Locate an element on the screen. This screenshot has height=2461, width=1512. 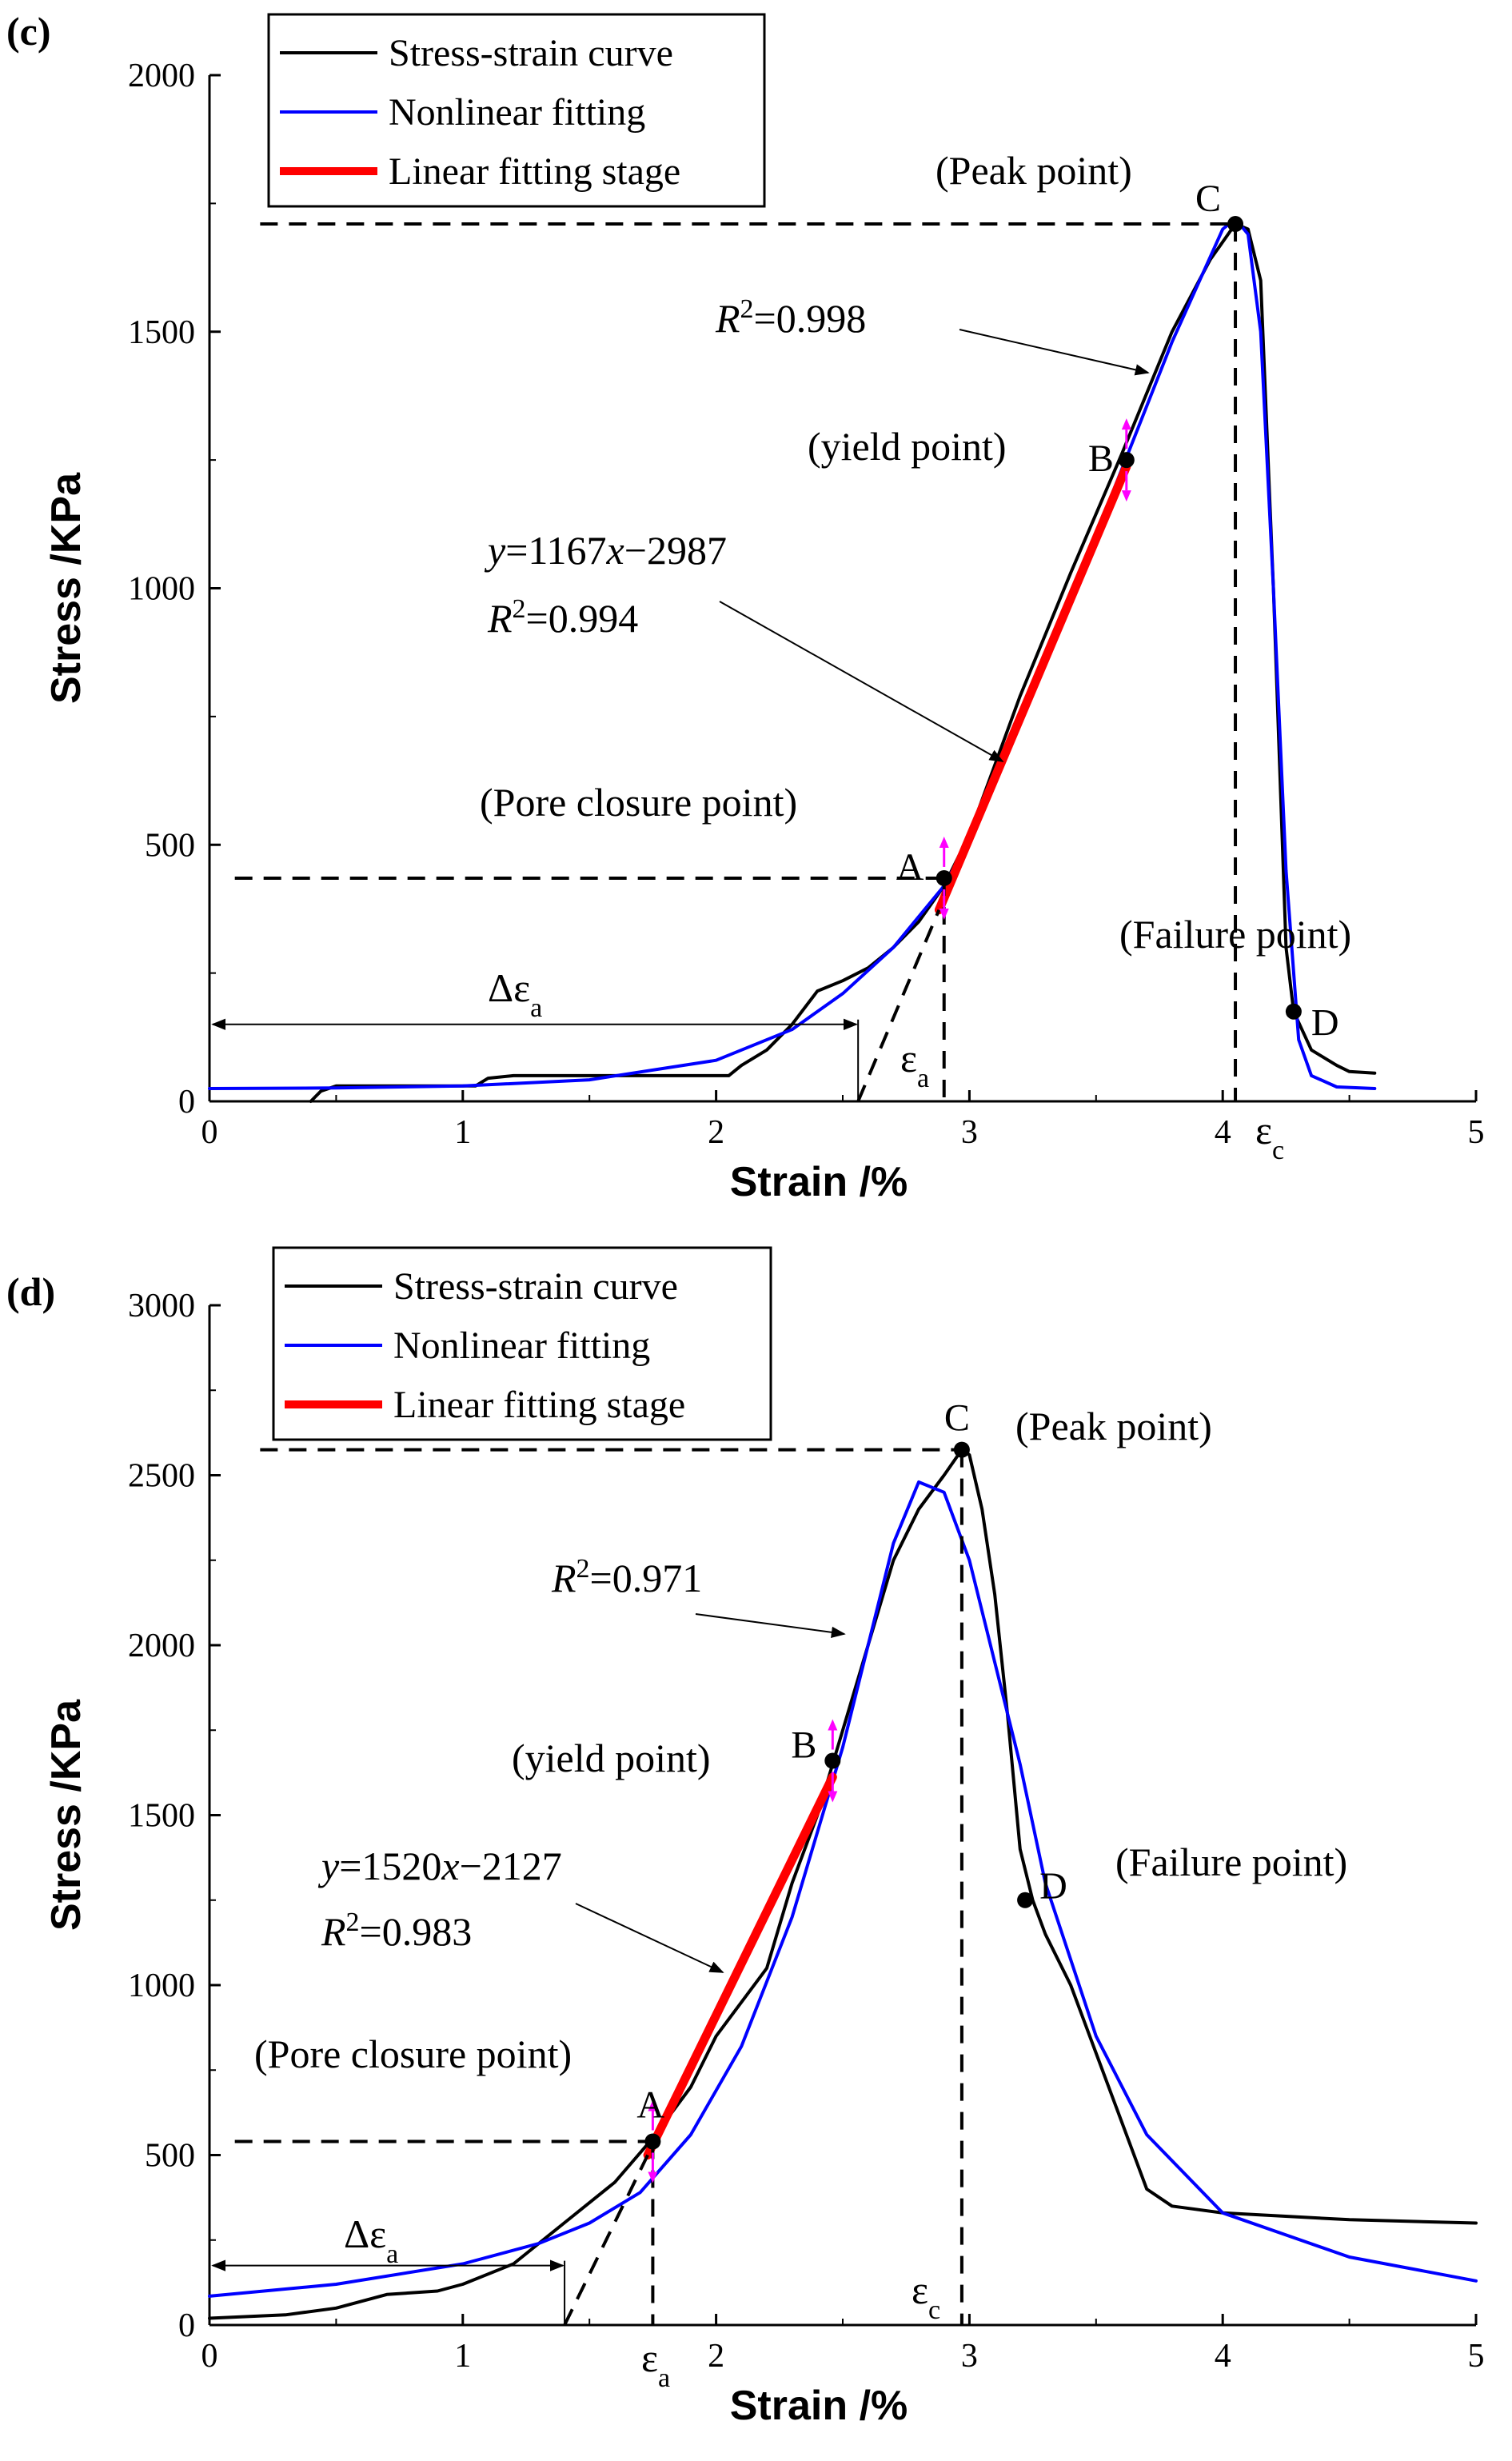
panel-label: (d) is located at coordinates (30, 1292).